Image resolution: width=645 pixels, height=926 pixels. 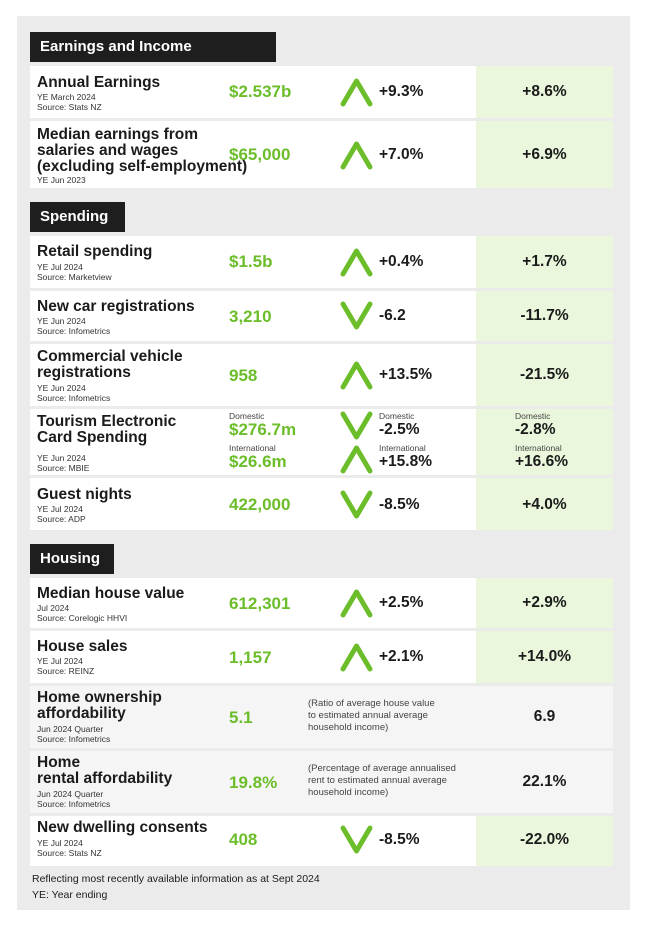 What do you see at coordinates (247, 416) in the screenshot?
I see `domestic-label: Domestic` at bounding box center [247, 416].